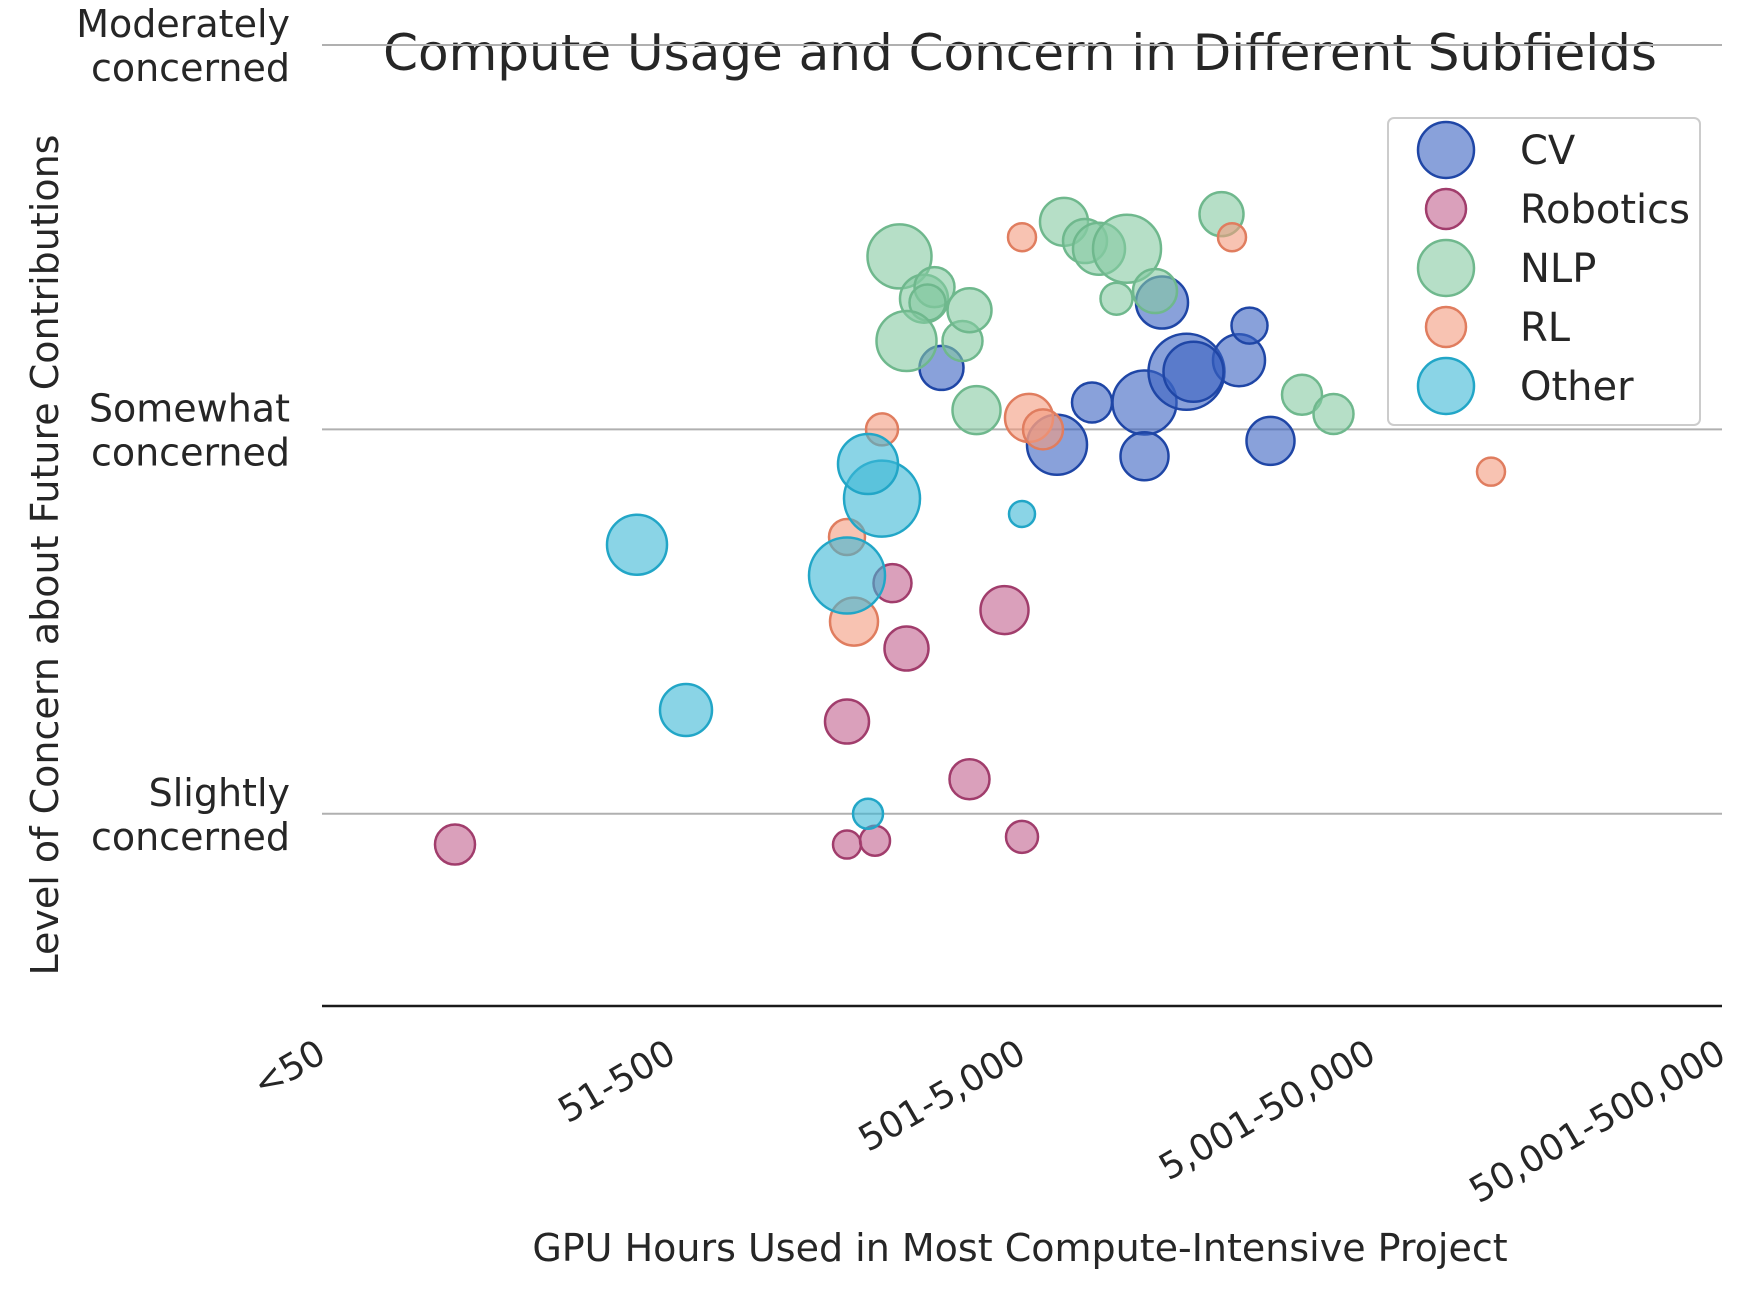 The image size is (1744, 1296). I want to click on series-robotics, so click(736, 714).